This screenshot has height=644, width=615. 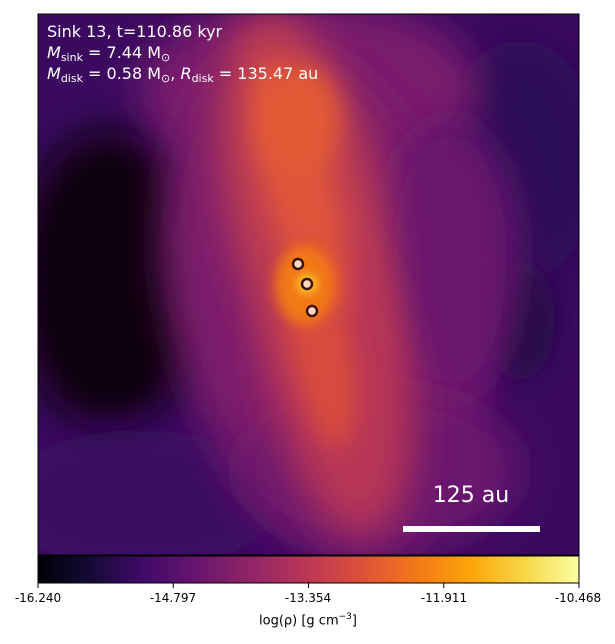 I want to click on colorbar-label-exponent: −3, so click(x=345, y=617).